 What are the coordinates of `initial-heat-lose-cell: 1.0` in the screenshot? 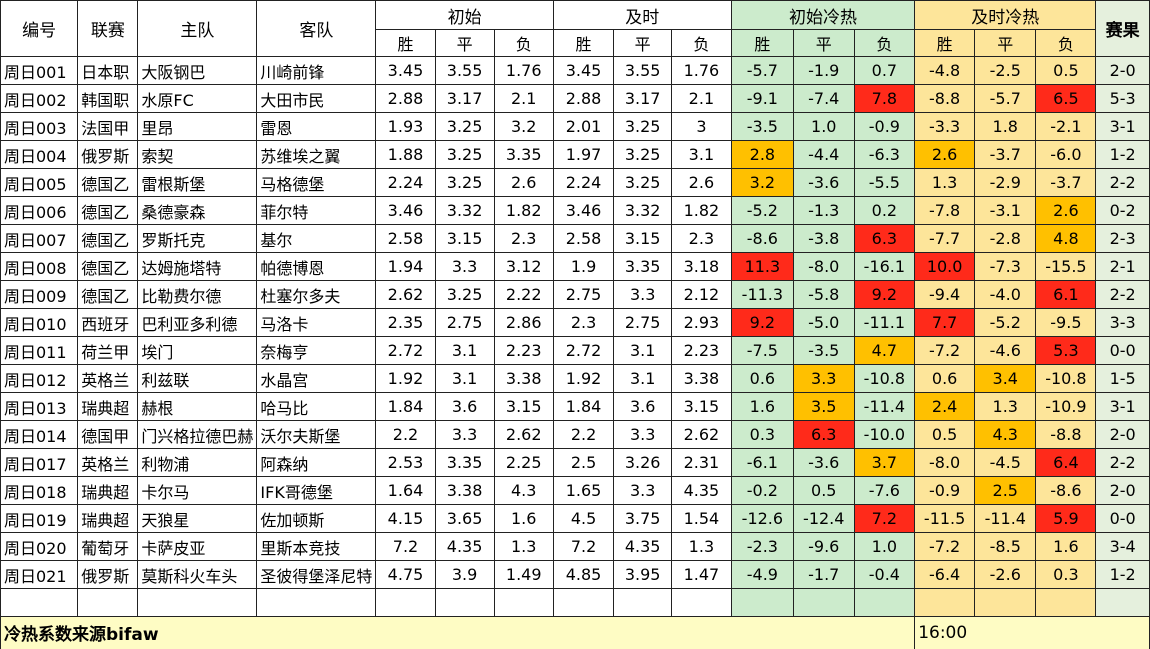 It's located at (884, 546).